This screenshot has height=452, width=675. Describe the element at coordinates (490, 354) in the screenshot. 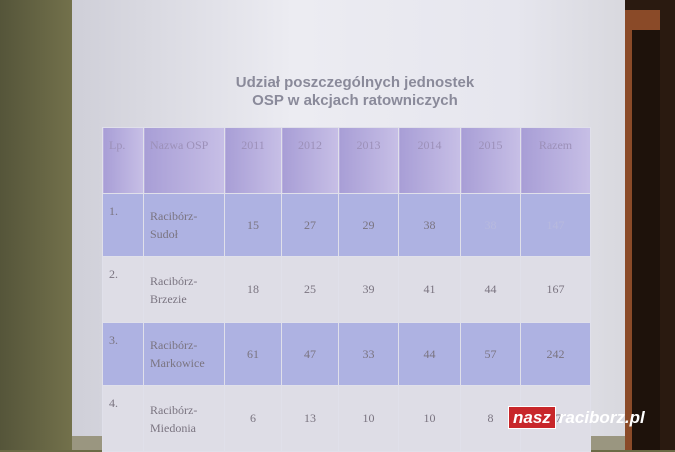

I see `value-cell: 57` at that location.